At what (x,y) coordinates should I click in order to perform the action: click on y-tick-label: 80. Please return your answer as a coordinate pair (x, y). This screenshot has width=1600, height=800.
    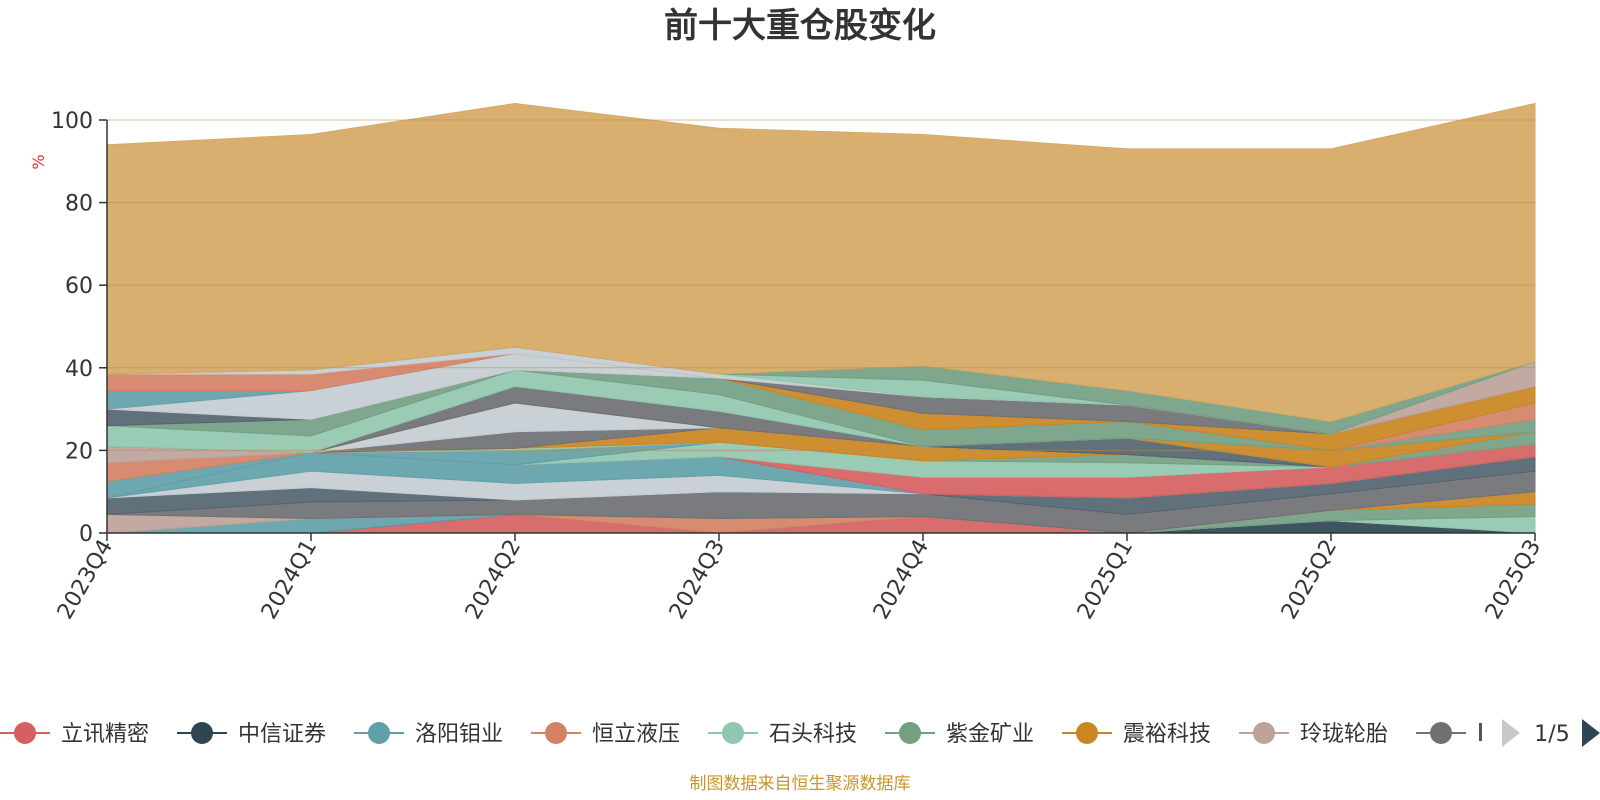
    Looking at the image, I should click on (79, 204).